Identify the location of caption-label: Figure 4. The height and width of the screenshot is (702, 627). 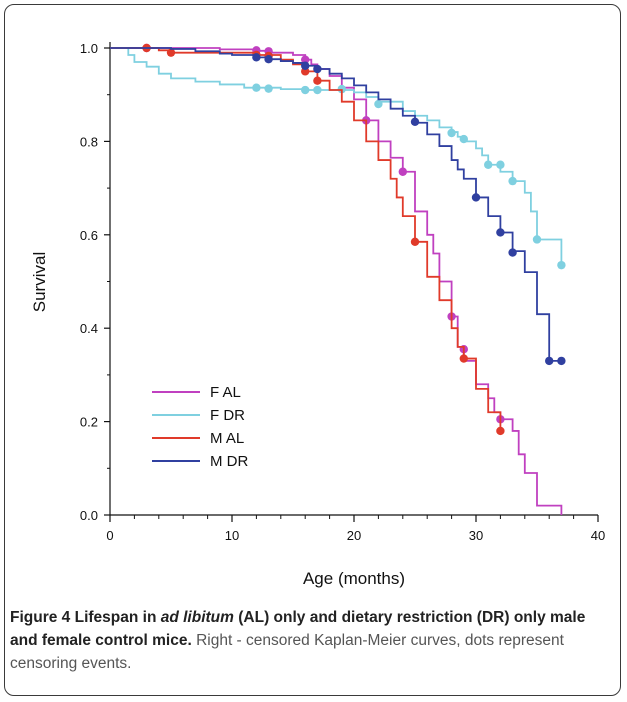
(40, 617).